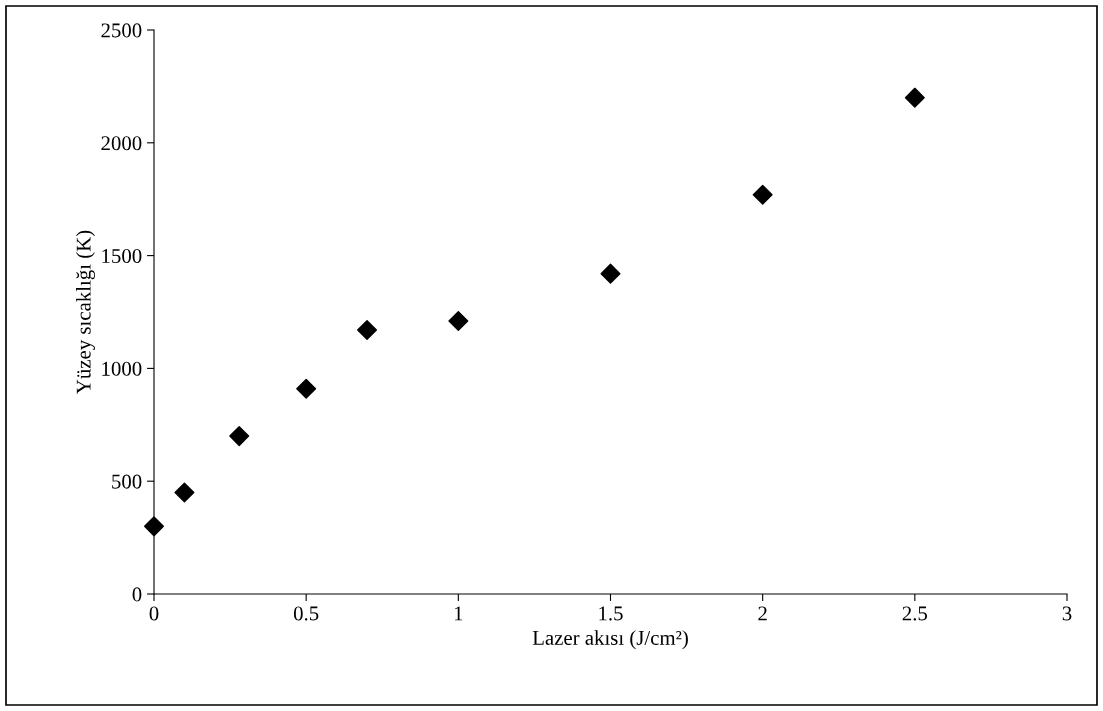 Image resolution: width=1103 pixels, height=711 pixels. I want to click on x-tick-label: 0.5, so click(306, 613).